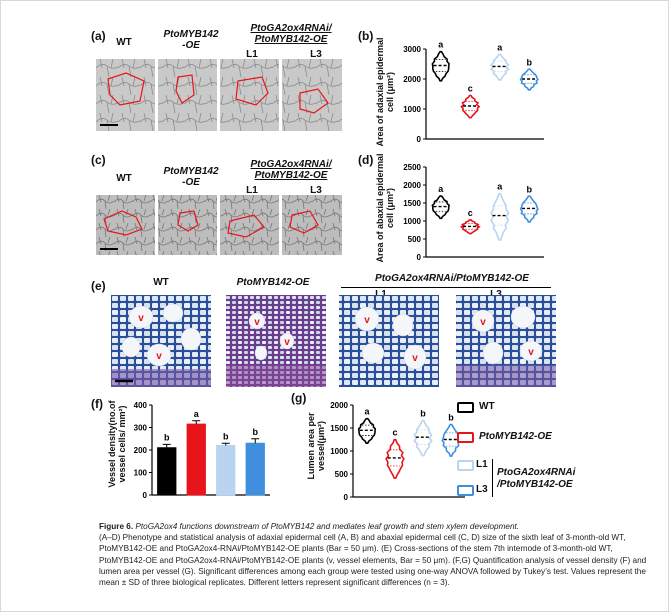 Image resolution: width=669 pixels, height=612 pixels. I want to click on cell-outline-c-oe, so click(188, 221).